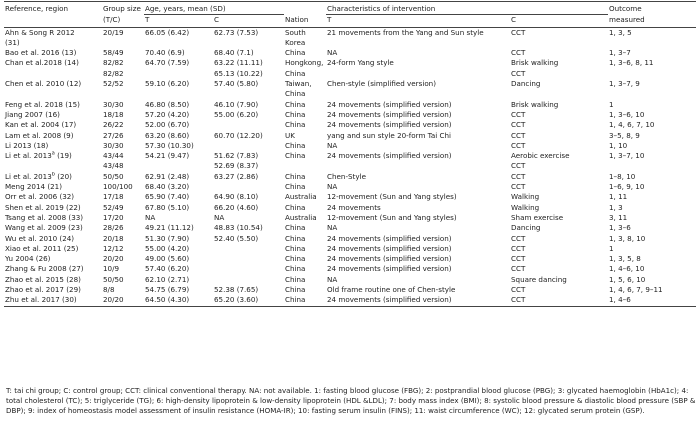 The width and height of the screenshot is (700, 437). What do you see at coordinates (123, 43) in the screenshot?
I see `group-size-cell` at bounding box center [123, 43].